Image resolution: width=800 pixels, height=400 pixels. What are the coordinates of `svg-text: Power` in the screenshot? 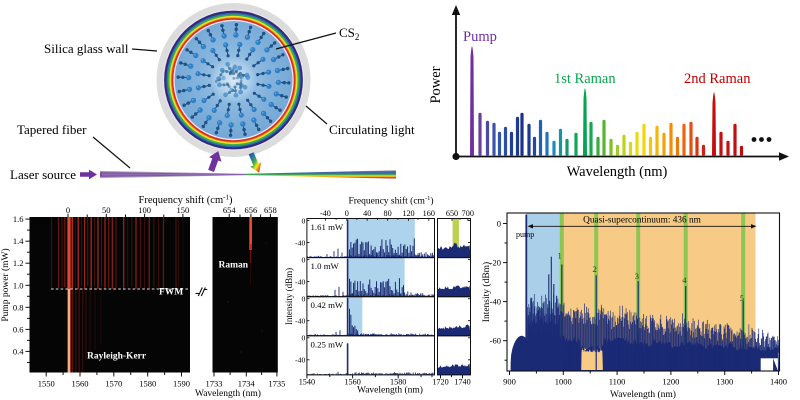 It's located at (436, 84).